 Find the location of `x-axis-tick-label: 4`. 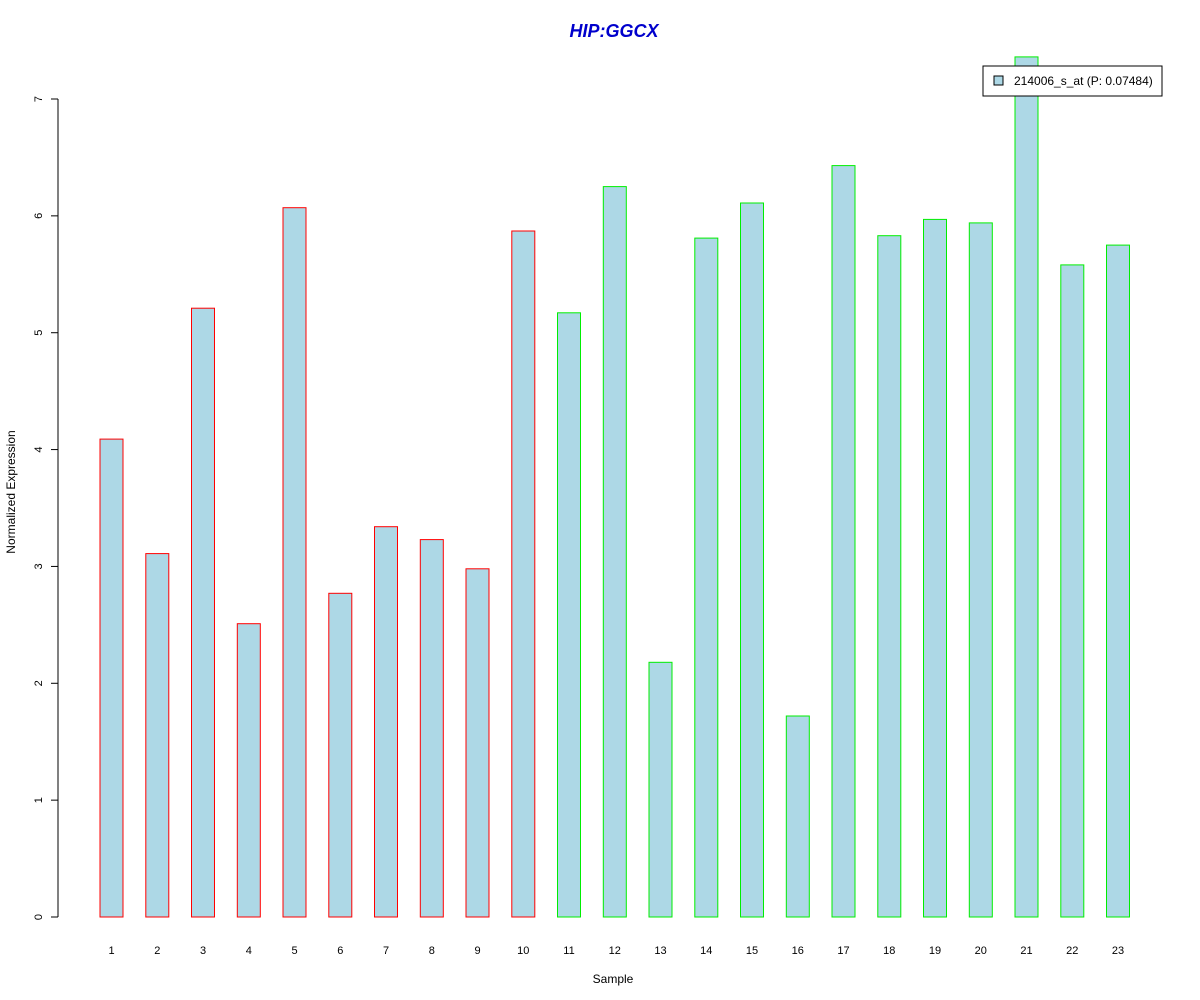

x-axis-tick-label: 4 is located at coordinates (249, 951).